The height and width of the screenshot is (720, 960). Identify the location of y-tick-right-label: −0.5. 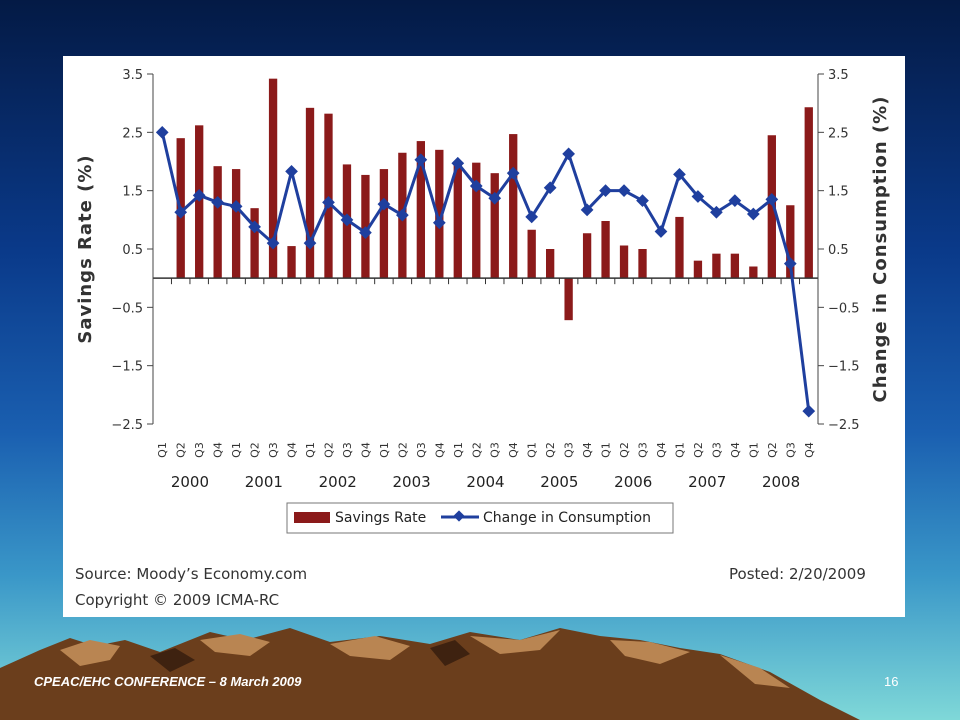
(844, 308).